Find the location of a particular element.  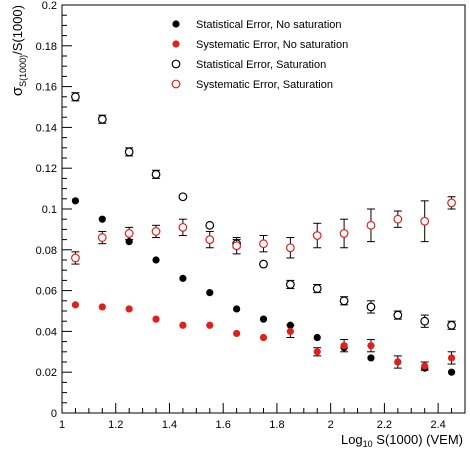

y-axis-title-rest: /S(1000) is located at coordinates (17, 30).